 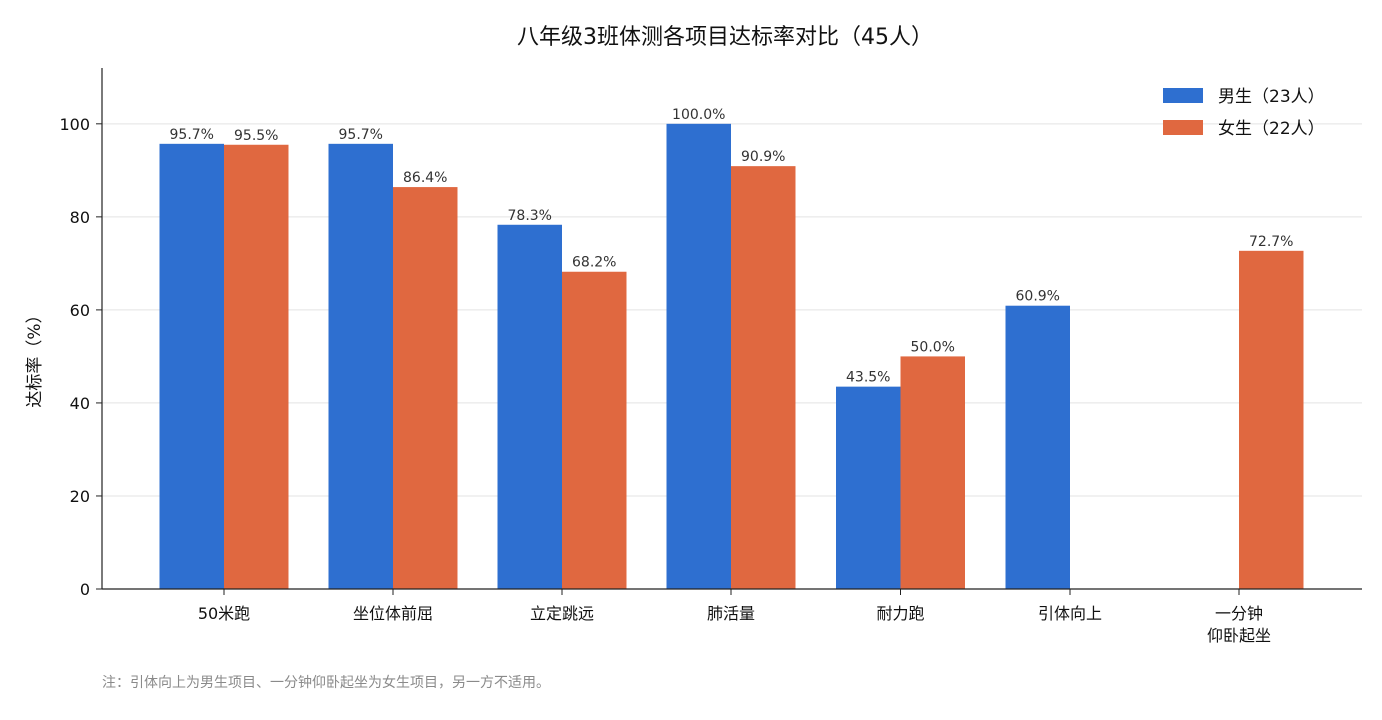 What do you see at coordinates (900, 613) in the screenshot?
I see `x-tick-label: 耐力跑` at bounding box center [900, 613].